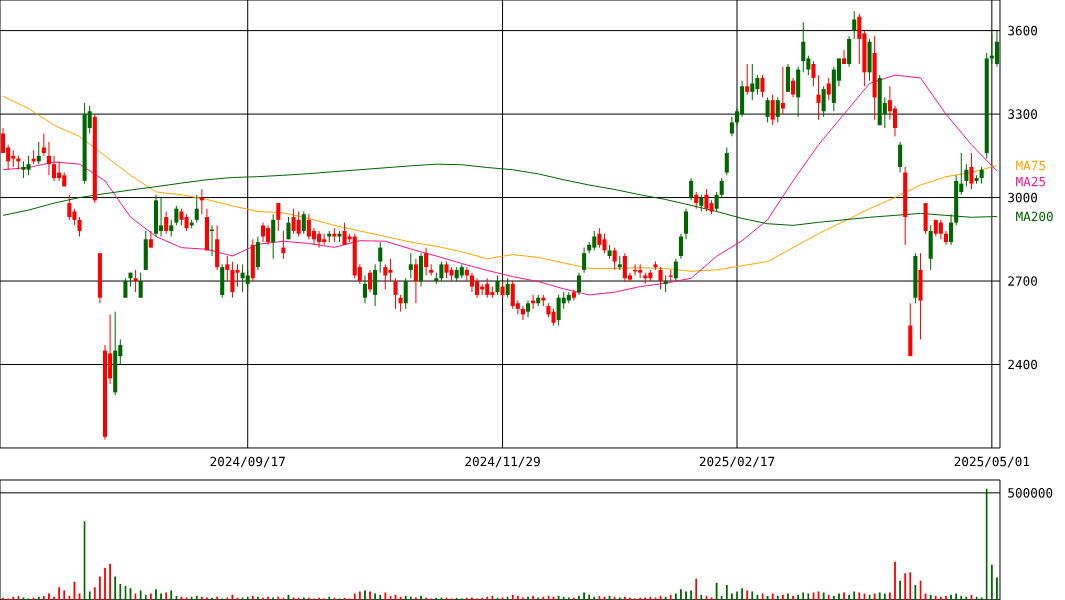 Image resolution: width=1065 pixels, height=600 pixels. What do you see at coordinates (1023, 30) in the screenshot?
I see `y-tick-label: 3600` at bounding box center [1023, 30].